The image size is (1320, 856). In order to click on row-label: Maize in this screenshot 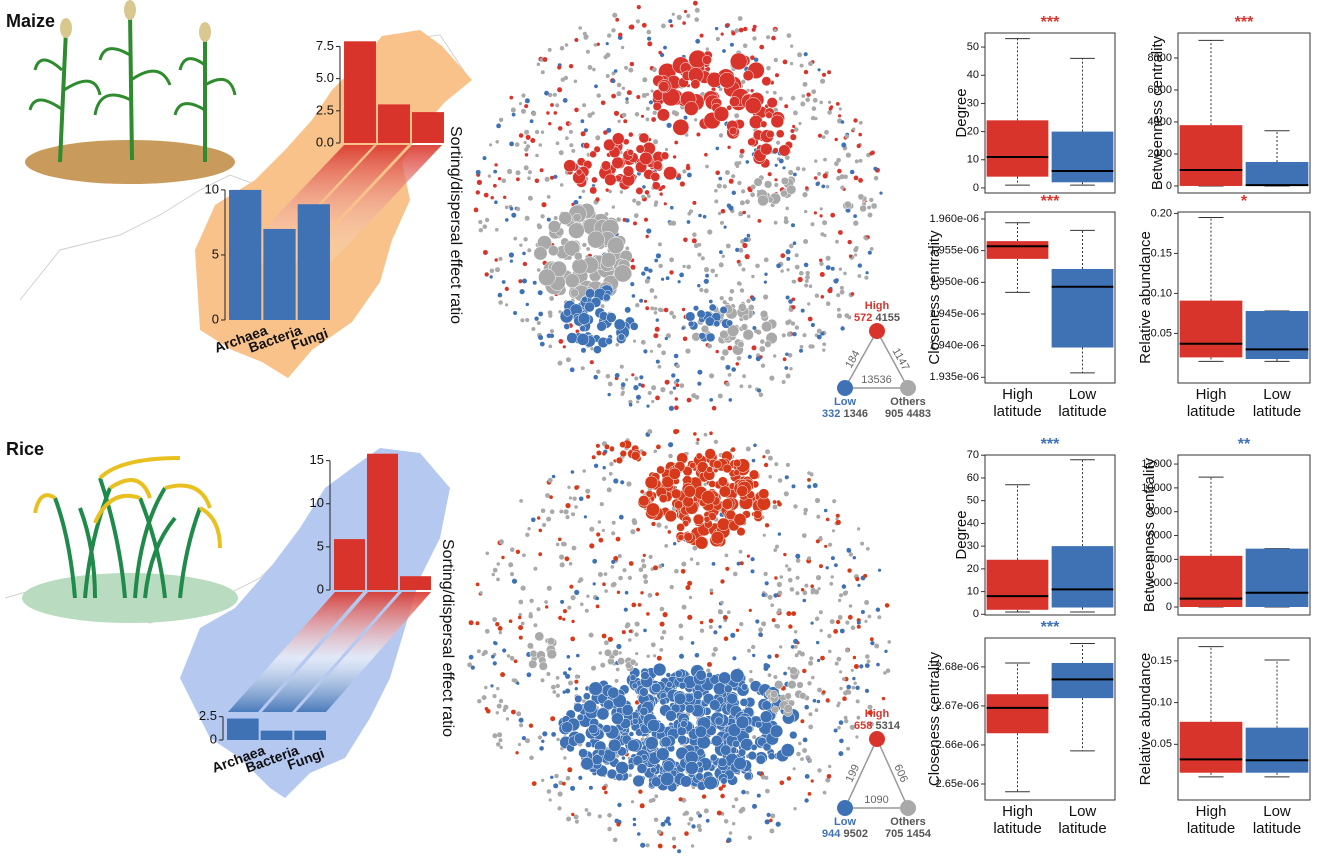, I will do `click(30, 21)`.